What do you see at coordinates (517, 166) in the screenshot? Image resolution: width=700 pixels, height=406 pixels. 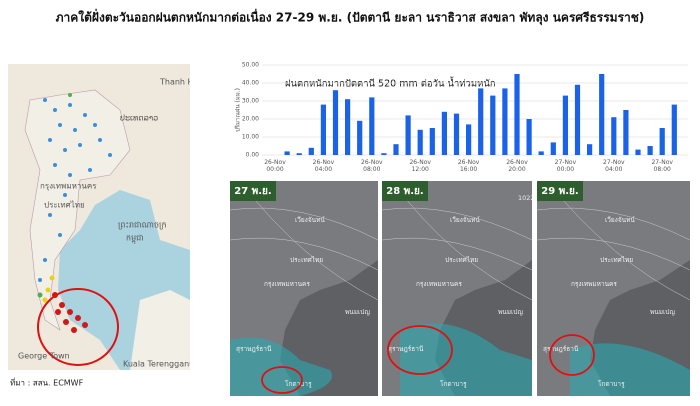 I see `x-tick-label: 26-Nov 20:00` at bounding box center [517, 166].